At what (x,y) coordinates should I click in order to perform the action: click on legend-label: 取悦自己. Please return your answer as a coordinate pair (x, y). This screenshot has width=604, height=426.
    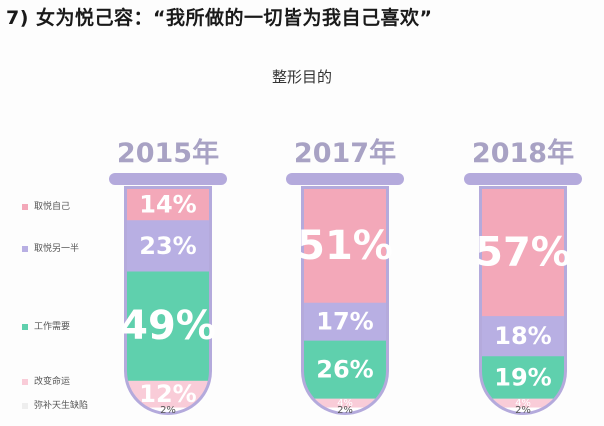
    Looking at the image, I should click on (52, 206).